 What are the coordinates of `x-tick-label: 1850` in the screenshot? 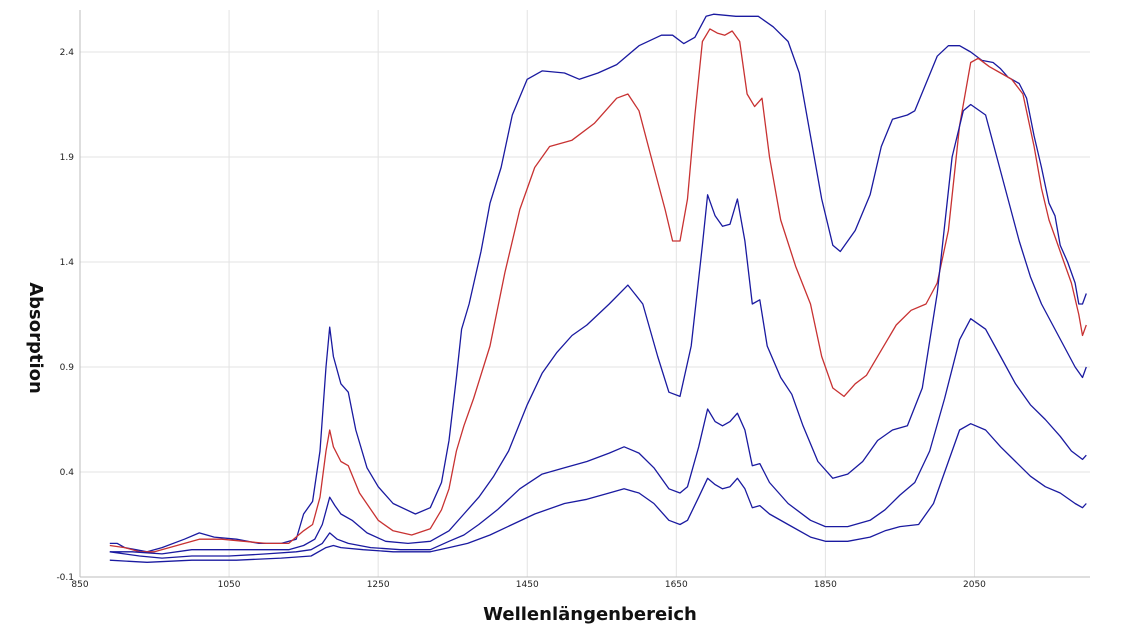 It's located at (825, 585).